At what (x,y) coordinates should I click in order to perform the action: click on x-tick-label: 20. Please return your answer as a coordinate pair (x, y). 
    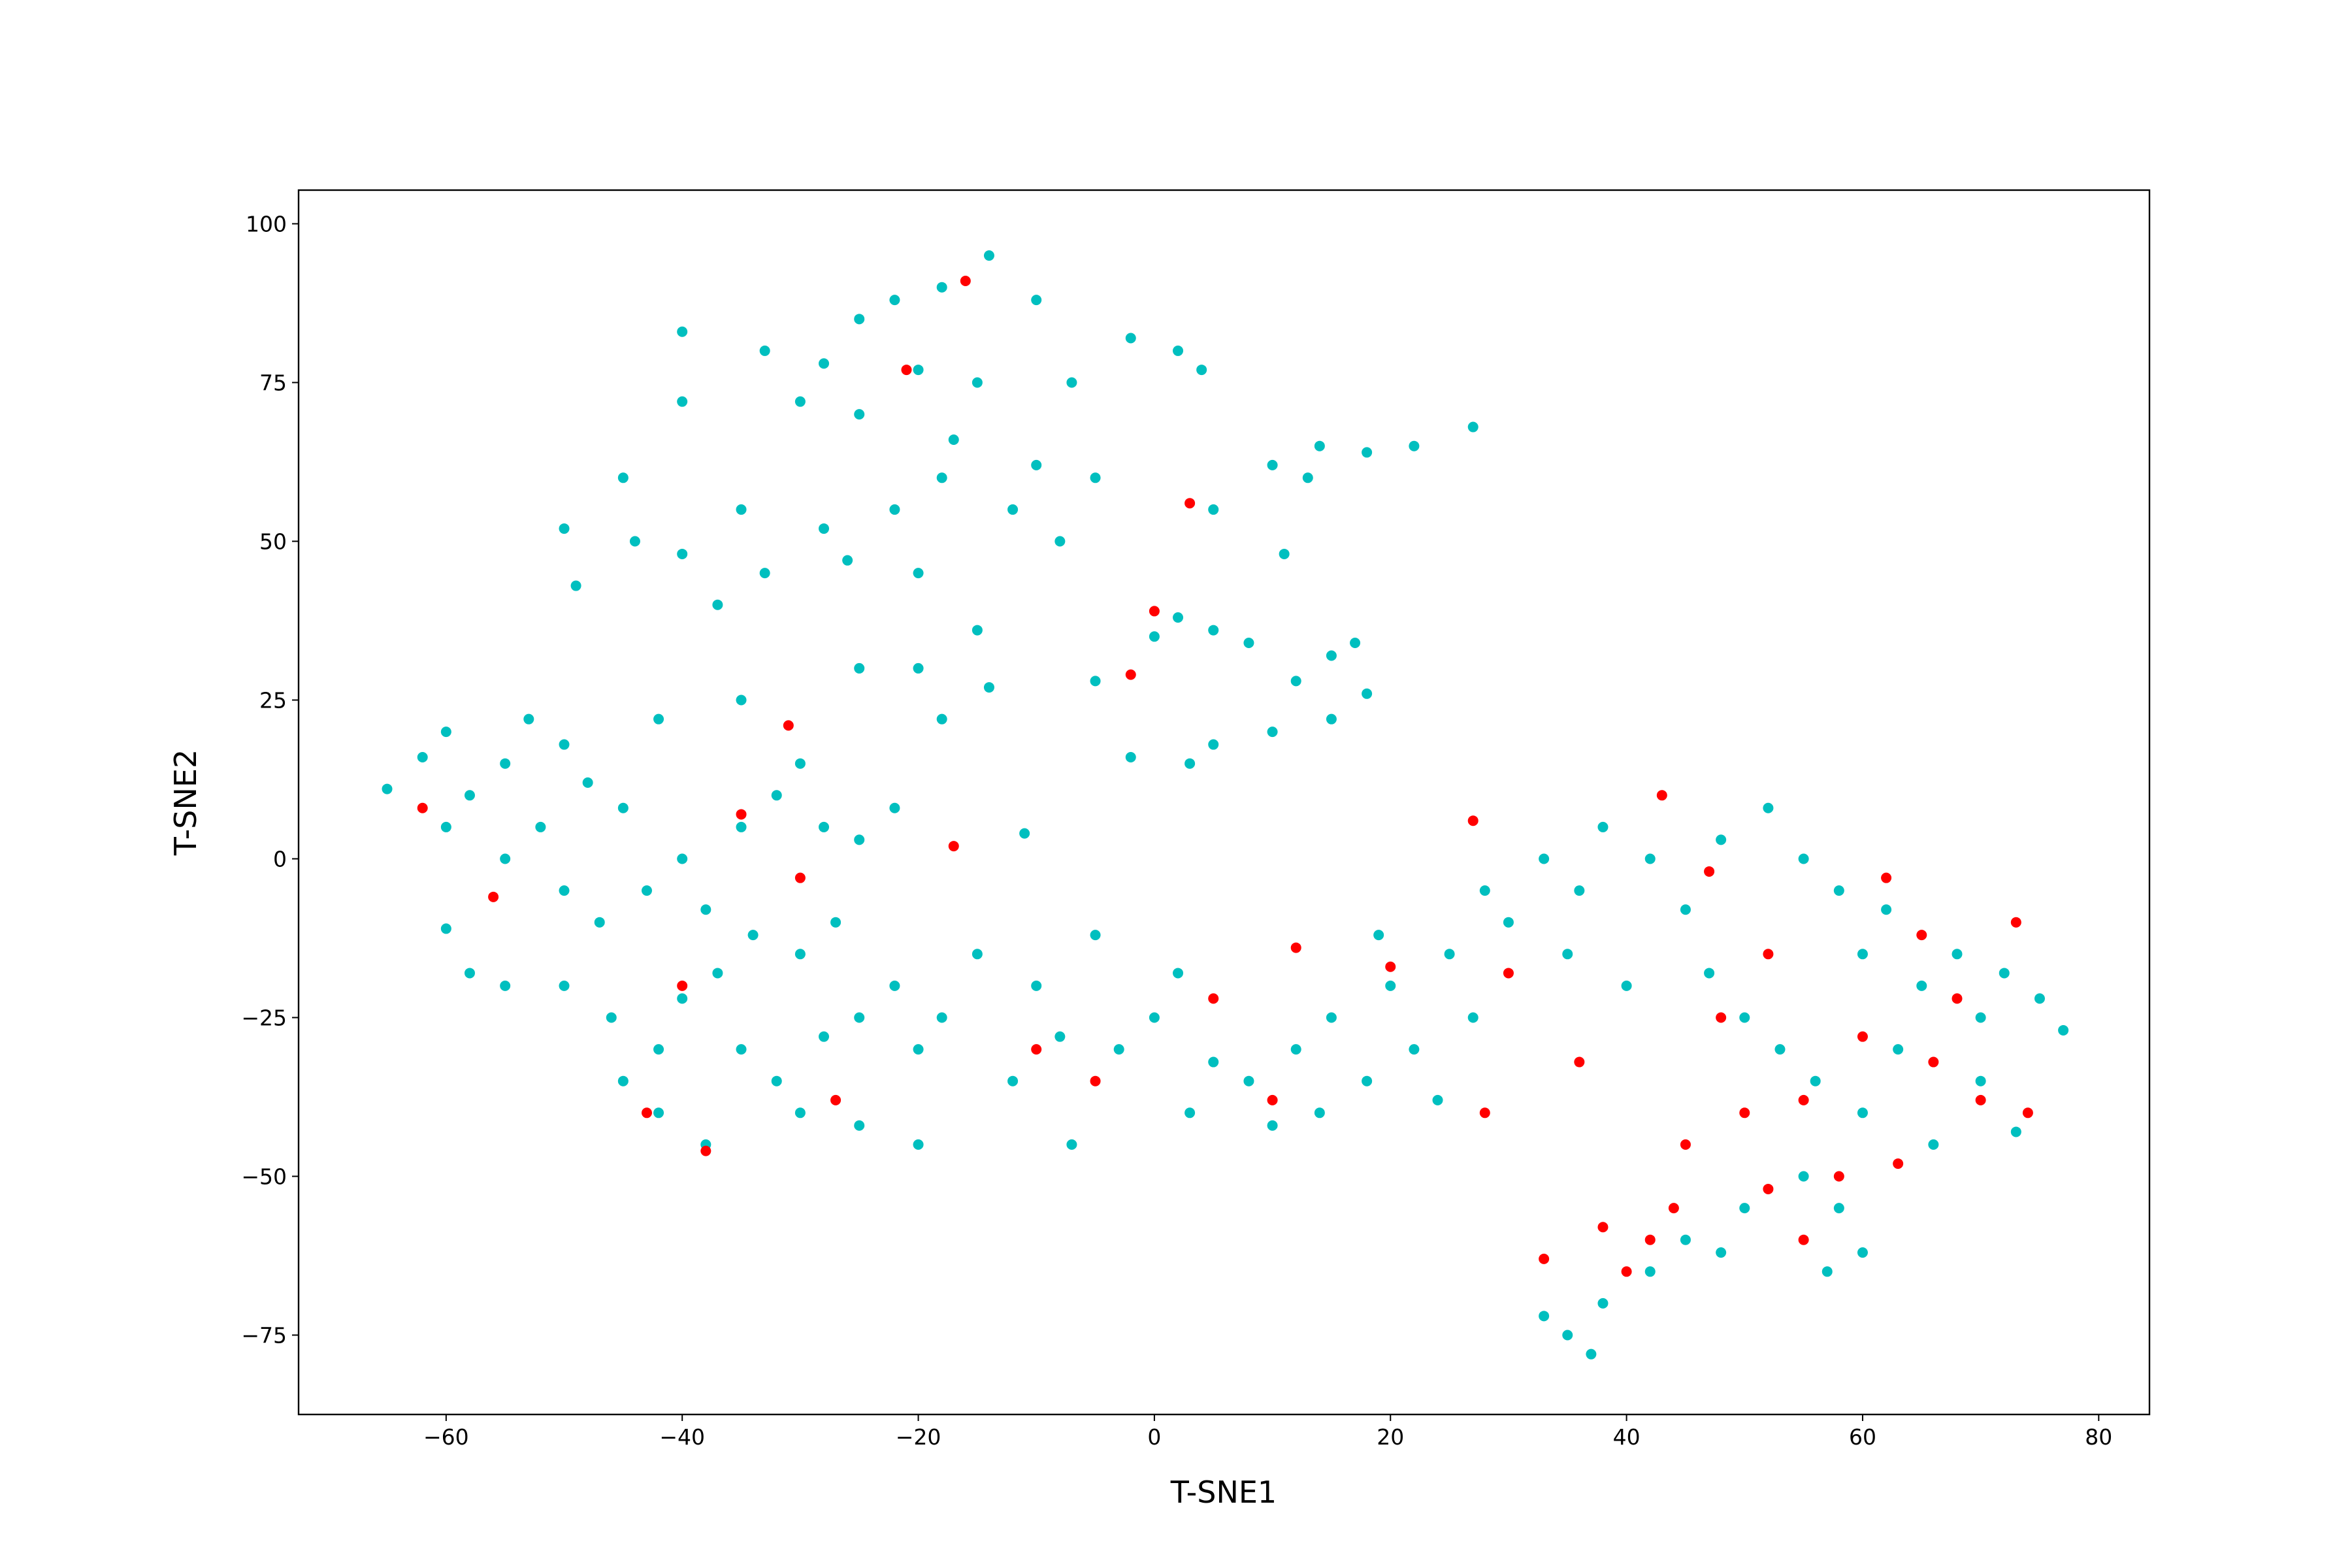
    Looking at the image, I should click on (1390, 1437).